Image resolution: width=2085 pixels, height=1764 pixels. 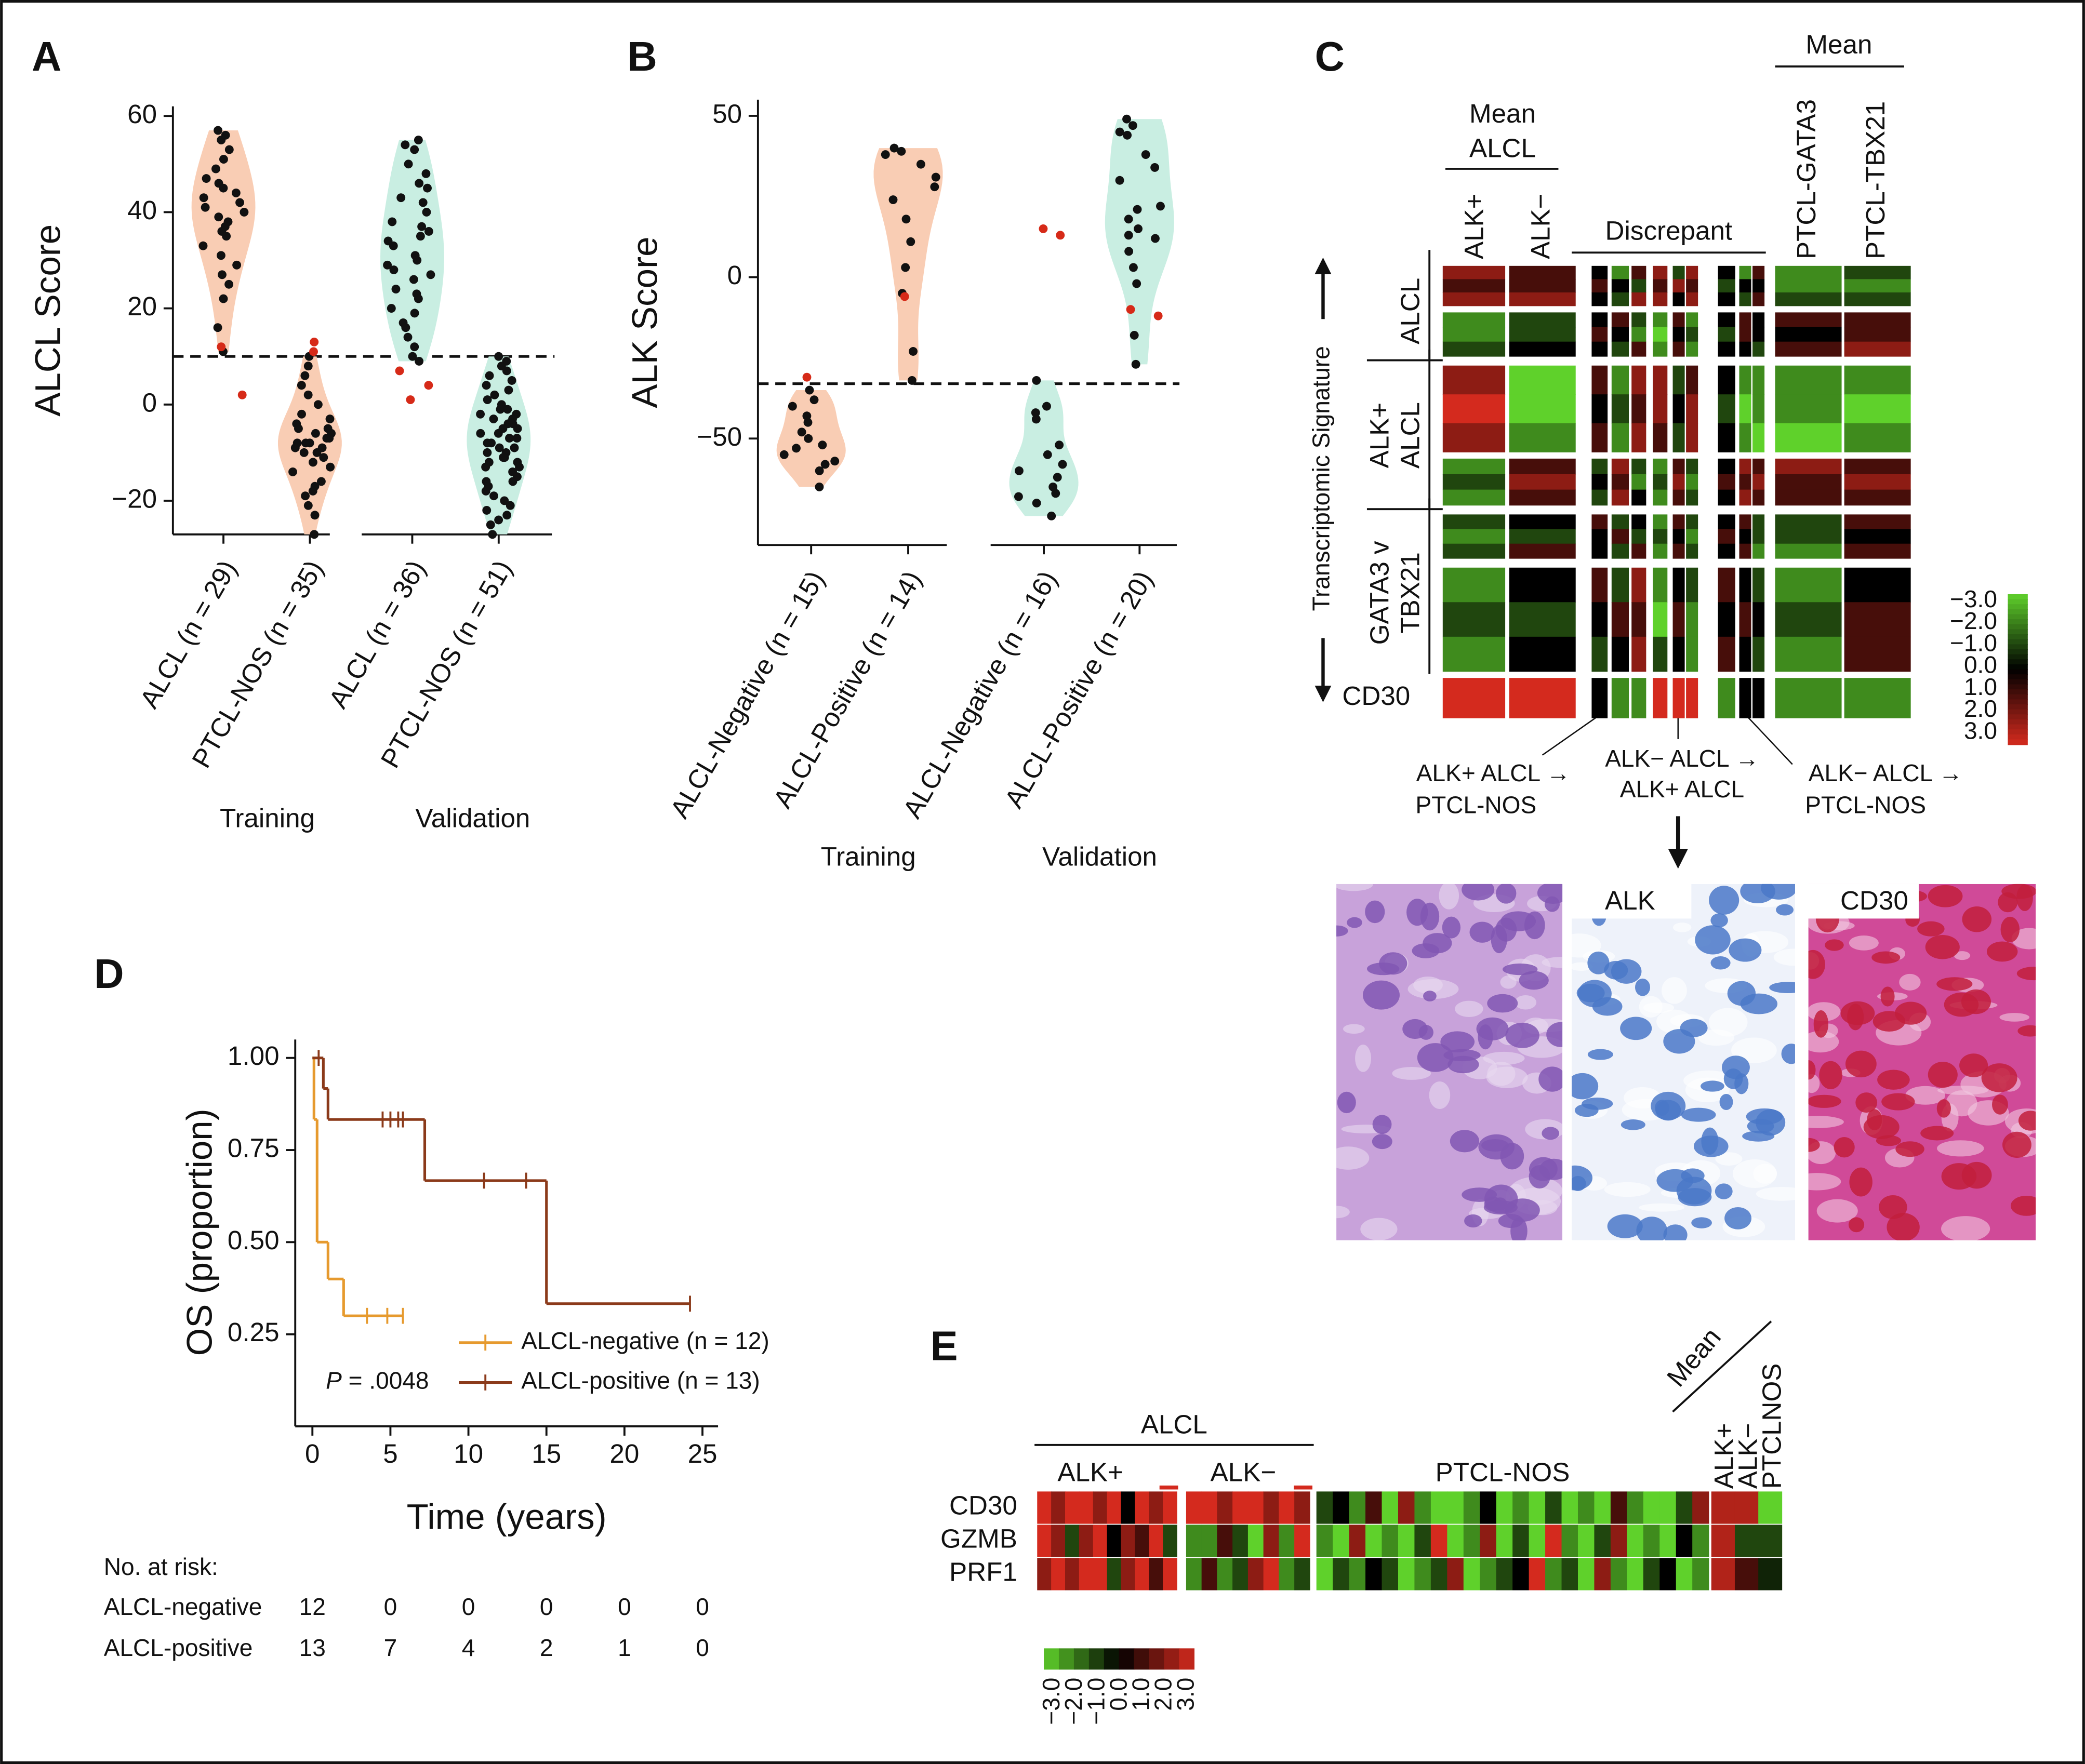 I want to click on row-group-label: GATA3 v, so click(x=1380, y=593).